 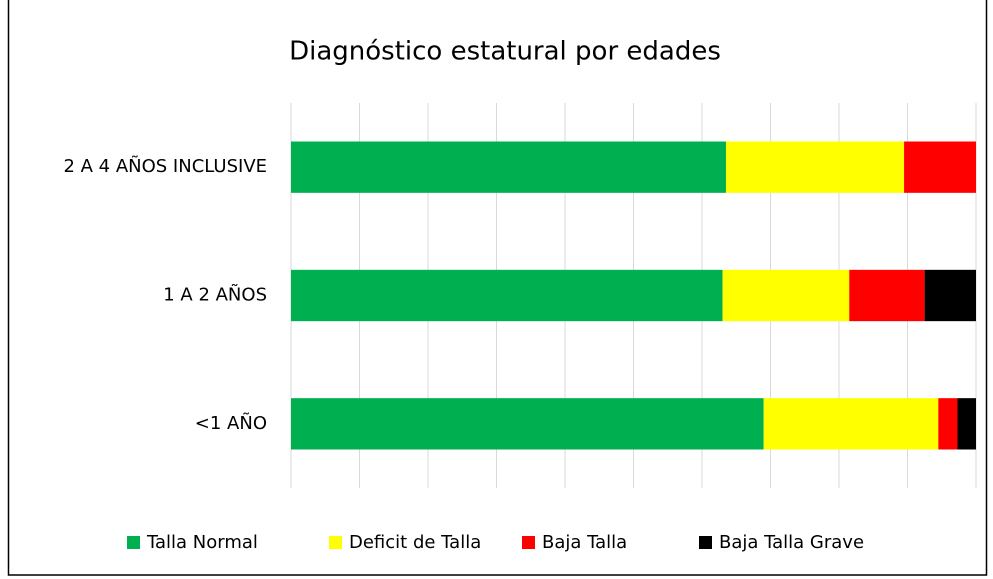 I want to click on legend-label: Deficit de Talla, so click(x=415, y=542).